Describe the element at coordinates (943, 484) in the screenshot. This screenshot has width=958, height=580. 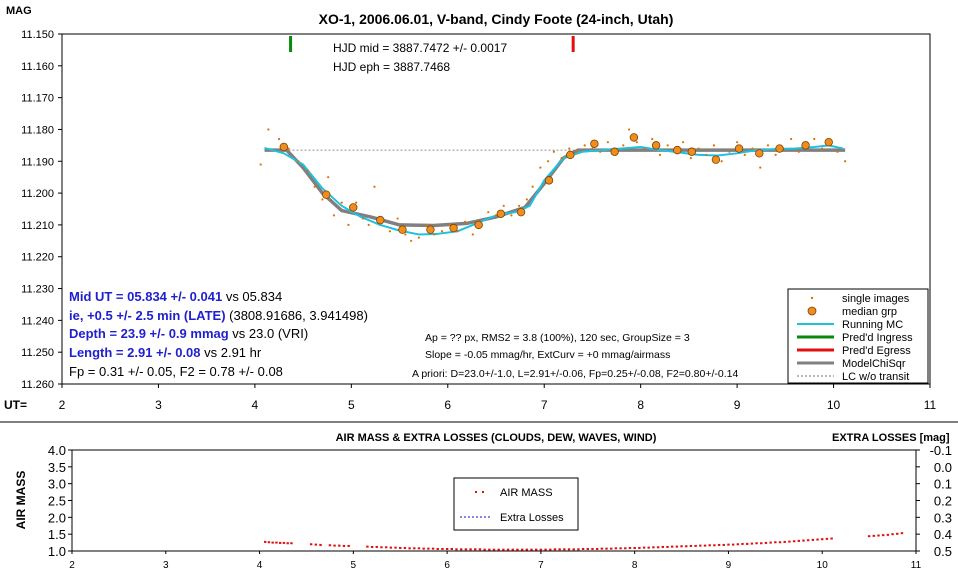
I see `extra-losses-y-tick-label: 0.1` at that location.